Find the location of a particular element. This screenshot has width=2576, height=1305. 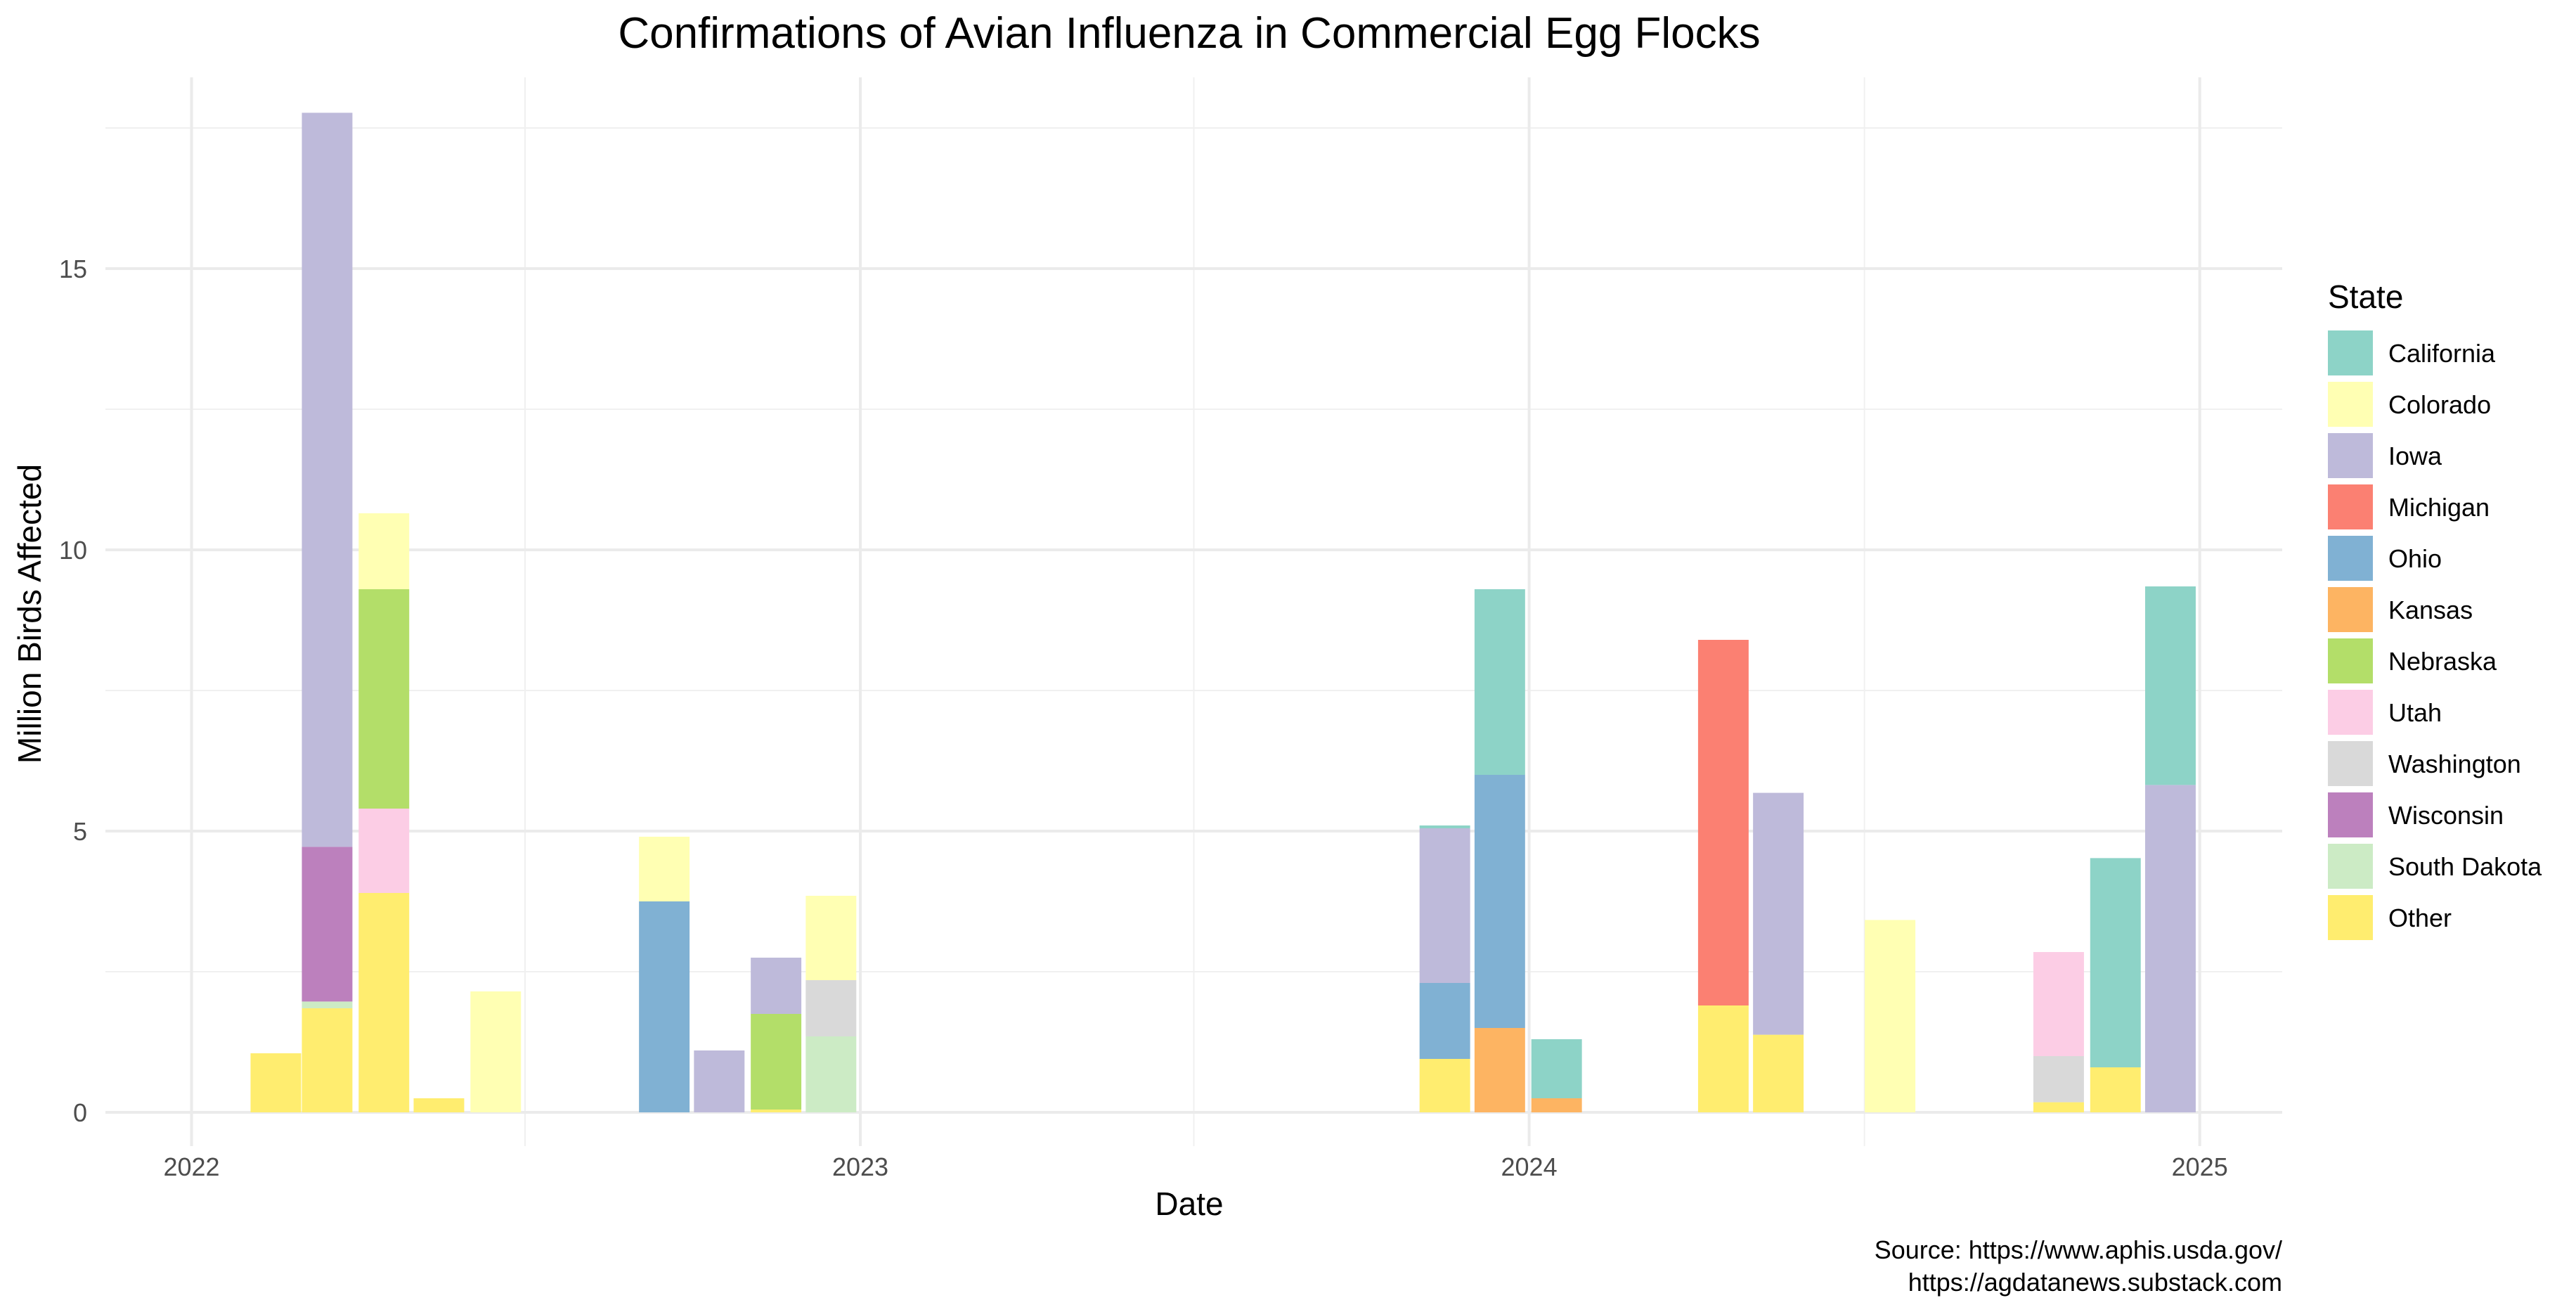

legend-swatch-south-dakota is located at coordinates (2351, 866).